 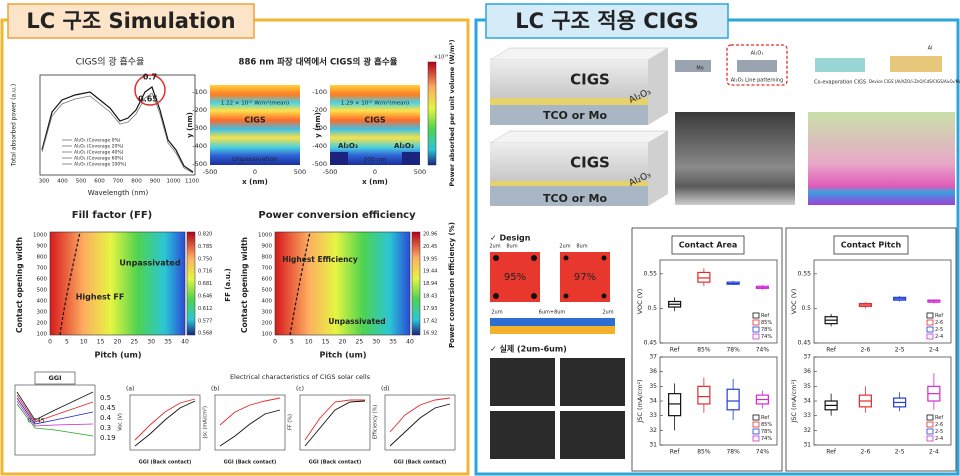 I want to click on slab-side, so click(x=658, y=168).